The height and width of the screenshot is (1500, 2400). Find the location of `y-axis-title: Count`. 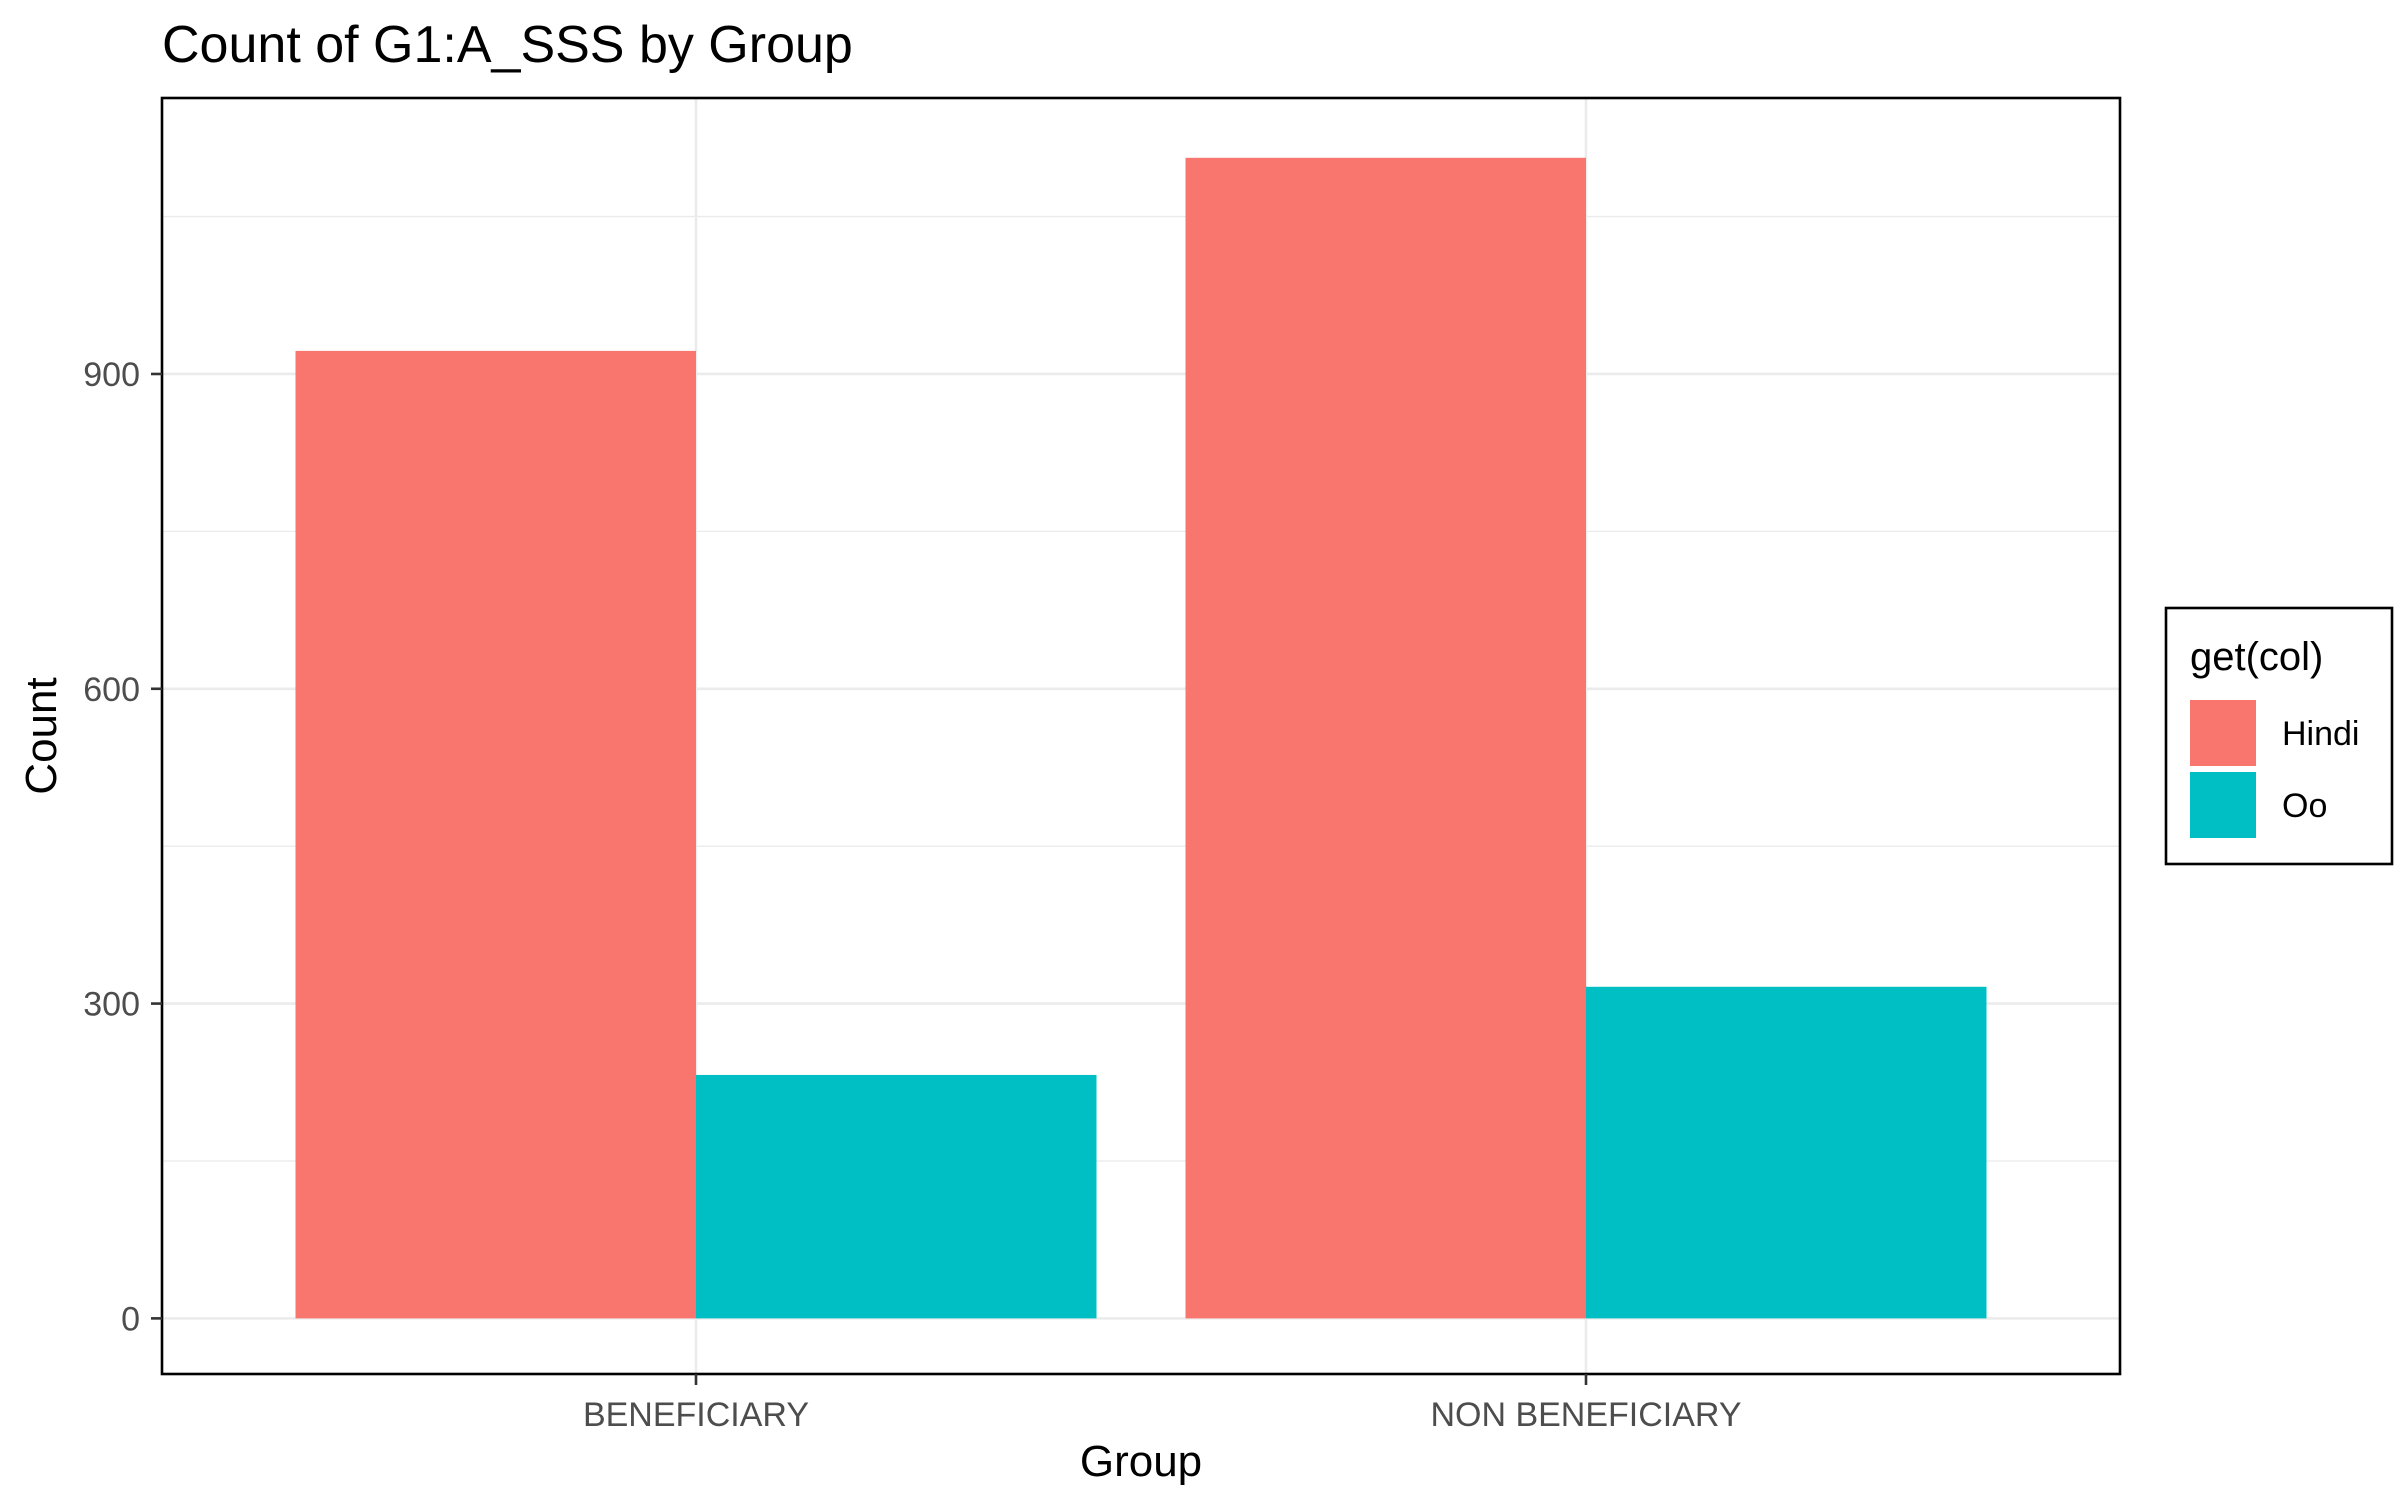

y-axis-title: Count is located at coordinates (41, 735).